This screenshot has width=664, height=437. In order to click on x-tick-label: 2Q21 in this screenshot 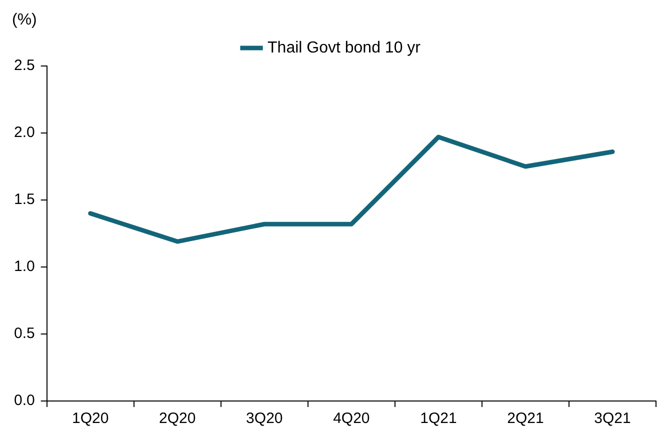, I will do `click(525, 419)`.